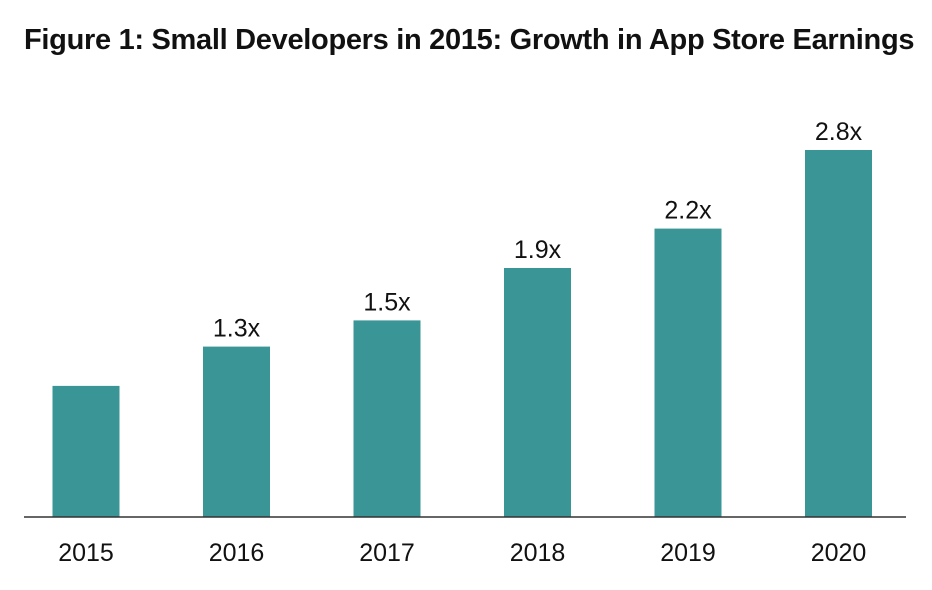 This screenshot has height=590, width=932. Describe the element at coordinates (688, 553) in the screenshot. I see `x-tick-label-2019: 2019` at that location.